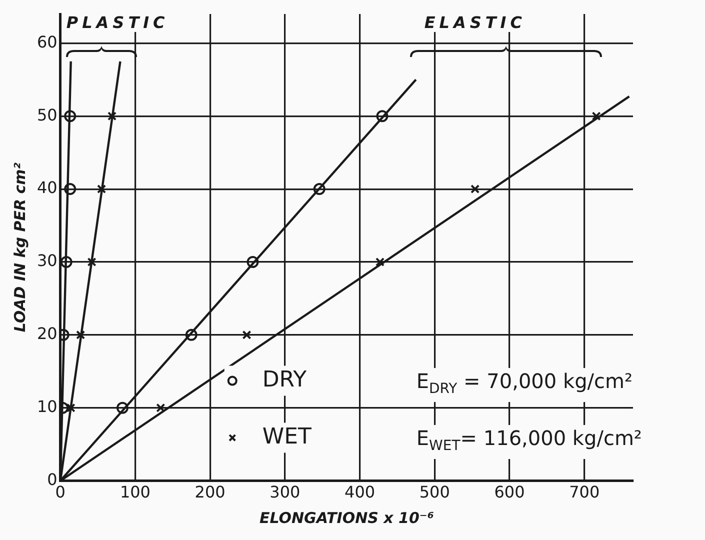  Describe the element at coordinates (47, 334) in the screenshot. I see `y-tick-label: 20` at that location.